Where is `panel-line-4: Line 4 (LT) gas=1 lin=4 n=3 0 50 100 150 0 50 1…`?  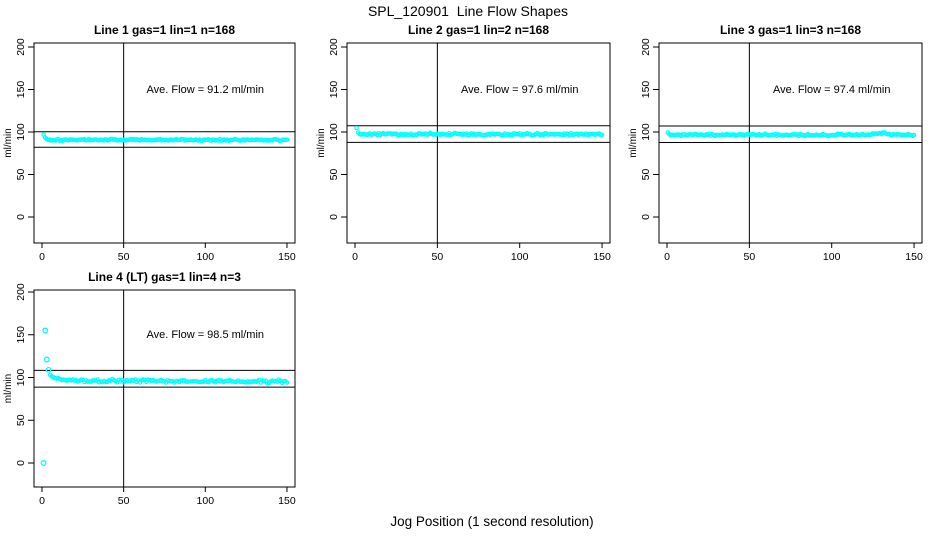
panel-line-4: Line 4 (LT) gas=1 lin=4 n=3 0 50 100 150 0 50 1… is located at coordinates (149, 388).